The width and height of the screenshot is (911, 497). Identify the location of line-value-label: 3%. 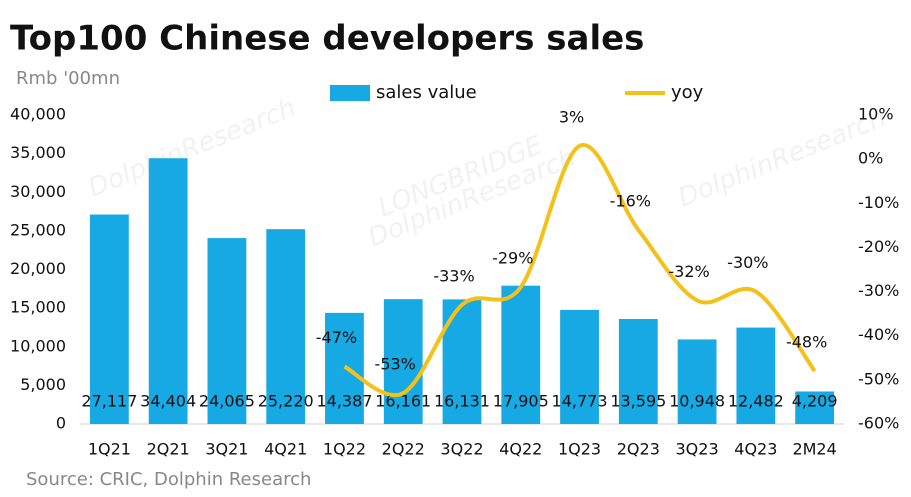
(571, 116).